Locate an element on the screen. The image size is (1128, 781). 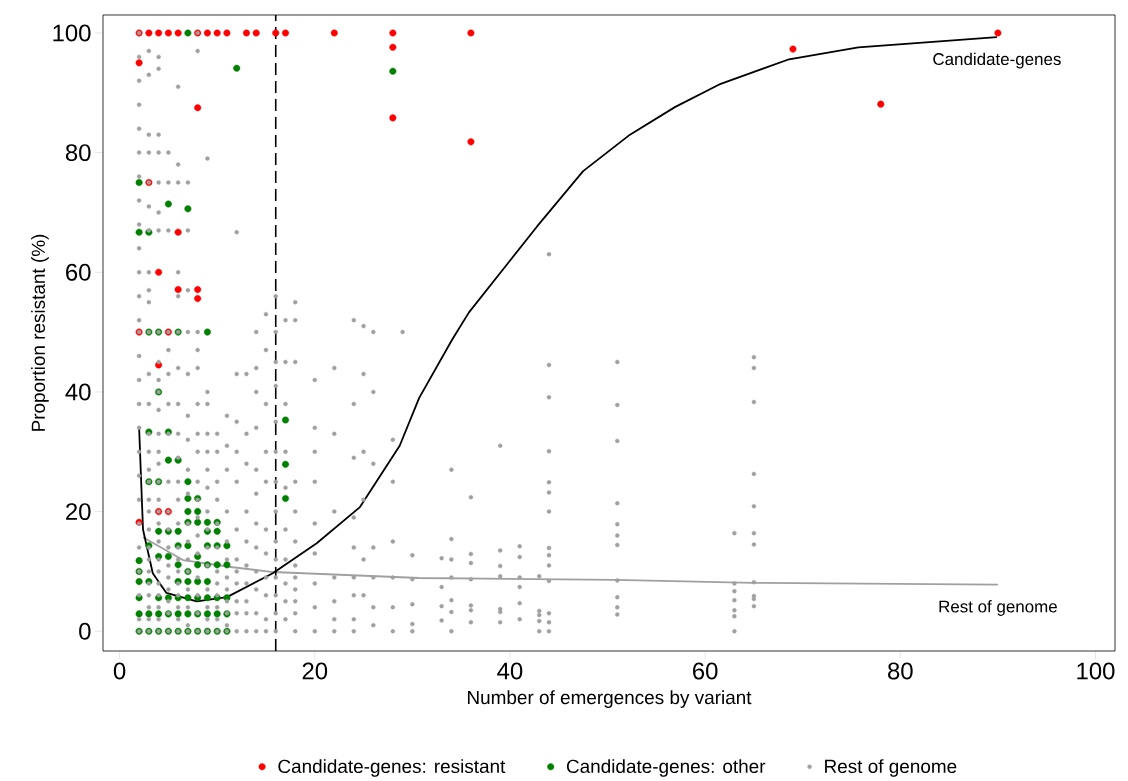
x-tick-label: 0 is located at coordinates (119, 671).